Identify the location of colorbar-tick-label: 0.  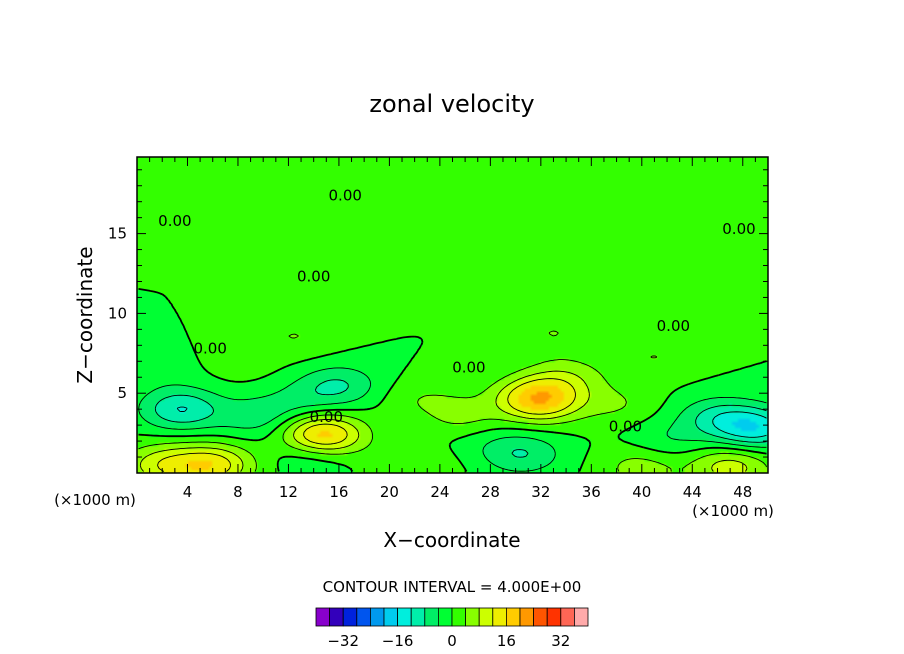
(452, 641).